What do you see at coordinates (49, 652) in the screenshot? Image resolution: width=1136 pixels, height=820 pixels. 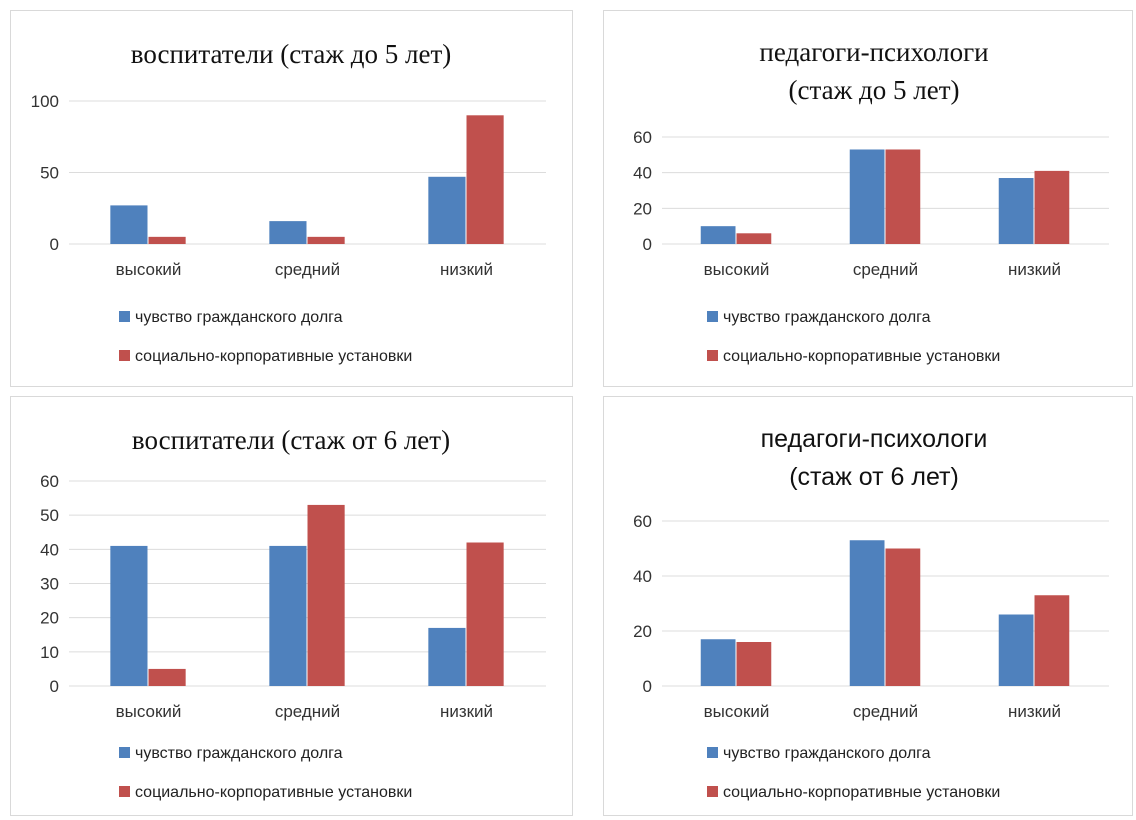 I see `y-tick-label: 10` at bounding box center [49, 652].